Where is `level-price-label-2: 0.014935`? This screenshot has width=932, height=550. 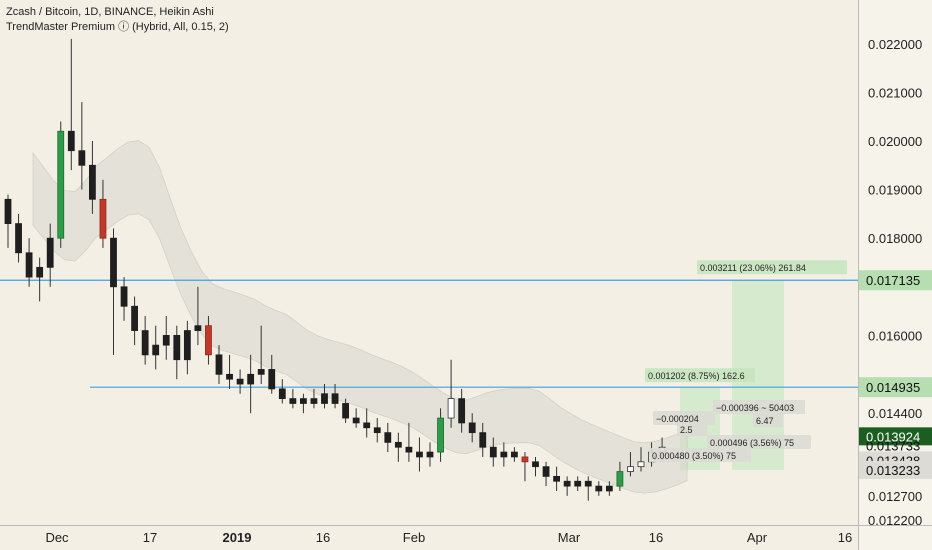
level-price-label-2: 0.014935 is located at coordinates (893, 387).